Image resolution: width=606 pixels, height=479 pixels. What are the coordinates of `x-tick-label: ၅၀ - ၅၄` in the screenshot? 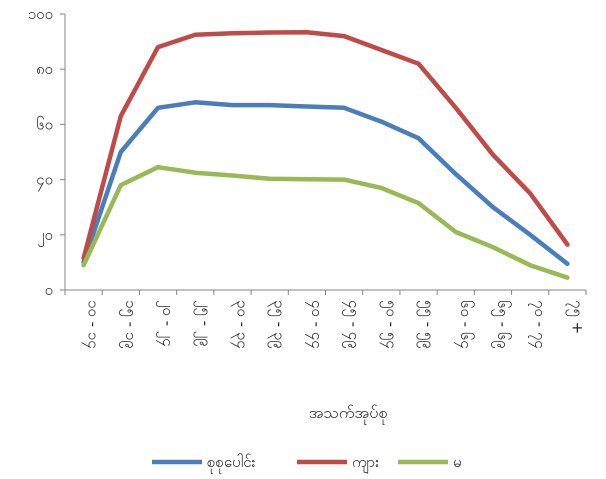 It's located at (389, 324).